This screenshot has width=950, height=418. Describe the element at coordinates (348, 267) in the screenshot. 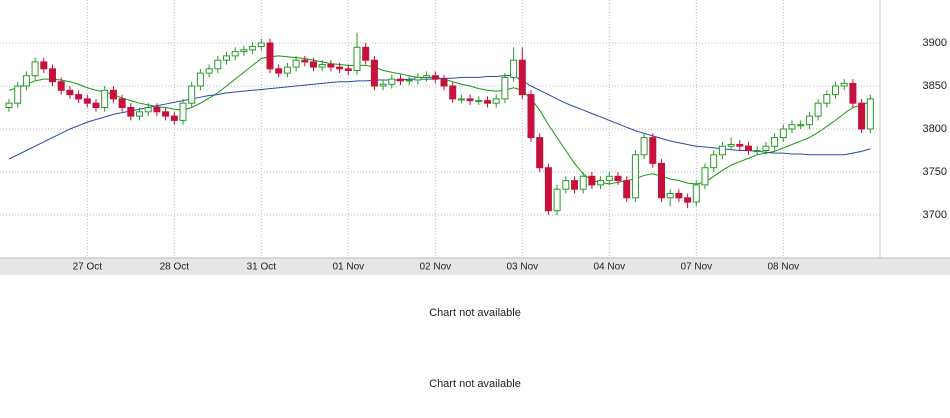

I see `x-tick-label: 01 Nov` at that location.